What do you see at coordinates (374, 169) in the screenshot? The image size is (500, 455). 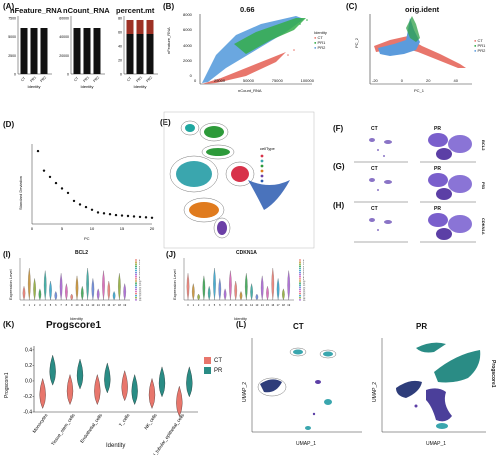 I see `panel-g-left: CT` at bounding box center [374, 169].